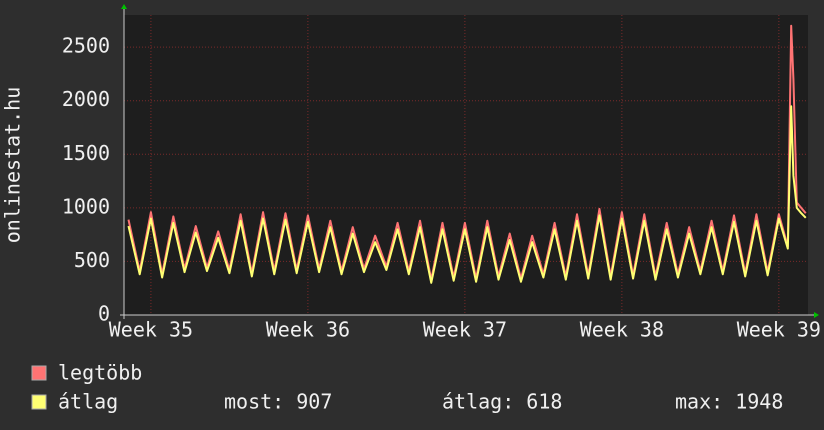 Image resolution: width=824 pixels, height=430 pixels. Describe the element at coordinates (308, 330) in the screenshot. I see `x-tick-label: Week 36` at that location.